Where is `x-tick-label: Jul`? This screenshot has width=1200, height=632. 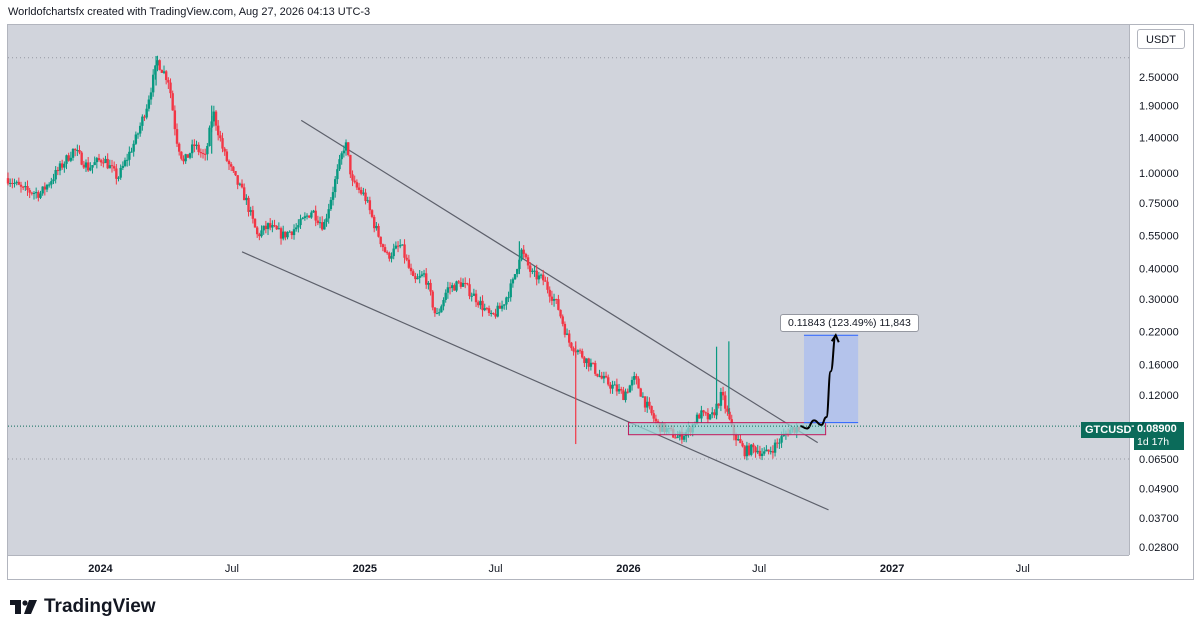
x-tick-label: Jul is located at coordinates (496, 569).